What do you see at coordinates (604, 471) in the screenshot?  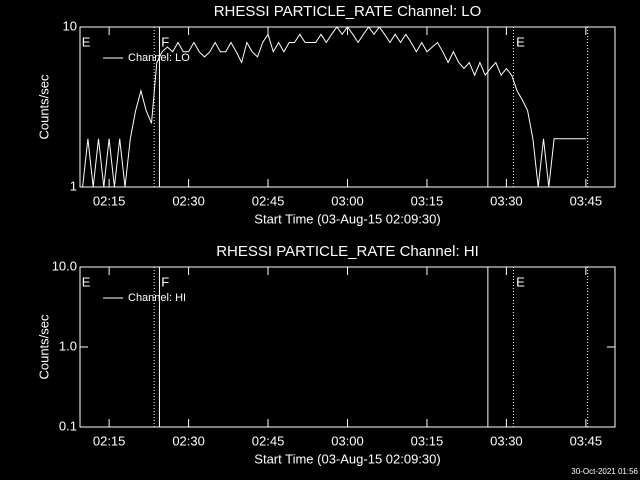 I see `footer: 30-Oct-2021 01:56` at bounding box center [604, 471].